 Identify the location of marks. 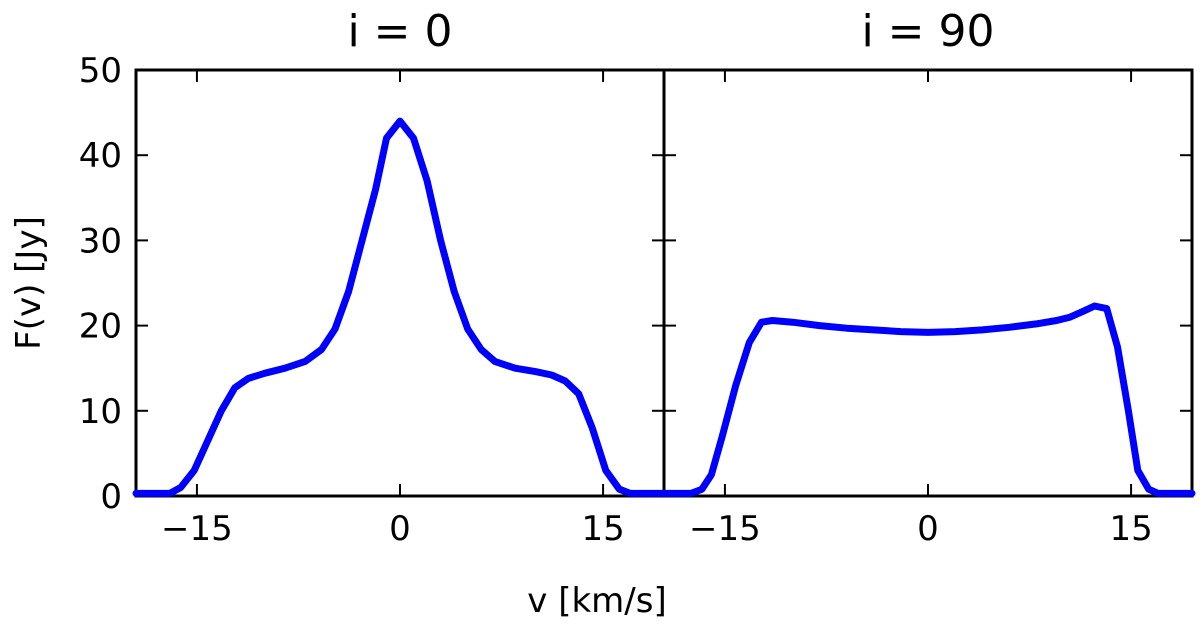
(928, 399).